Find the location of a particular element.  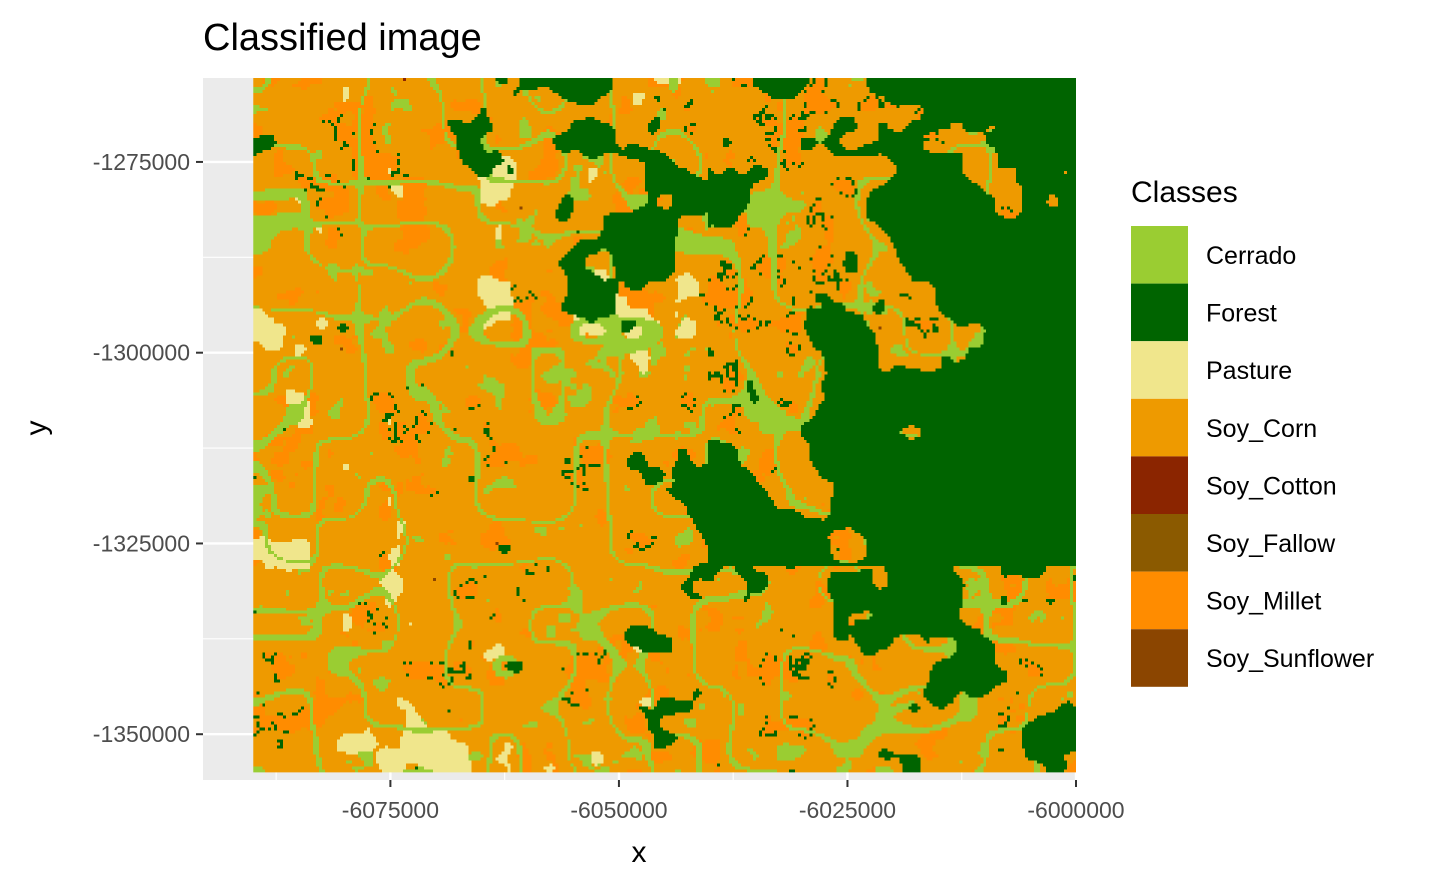

legend-entry: Soy_Sunflower is located at coordinates (1252, 658).